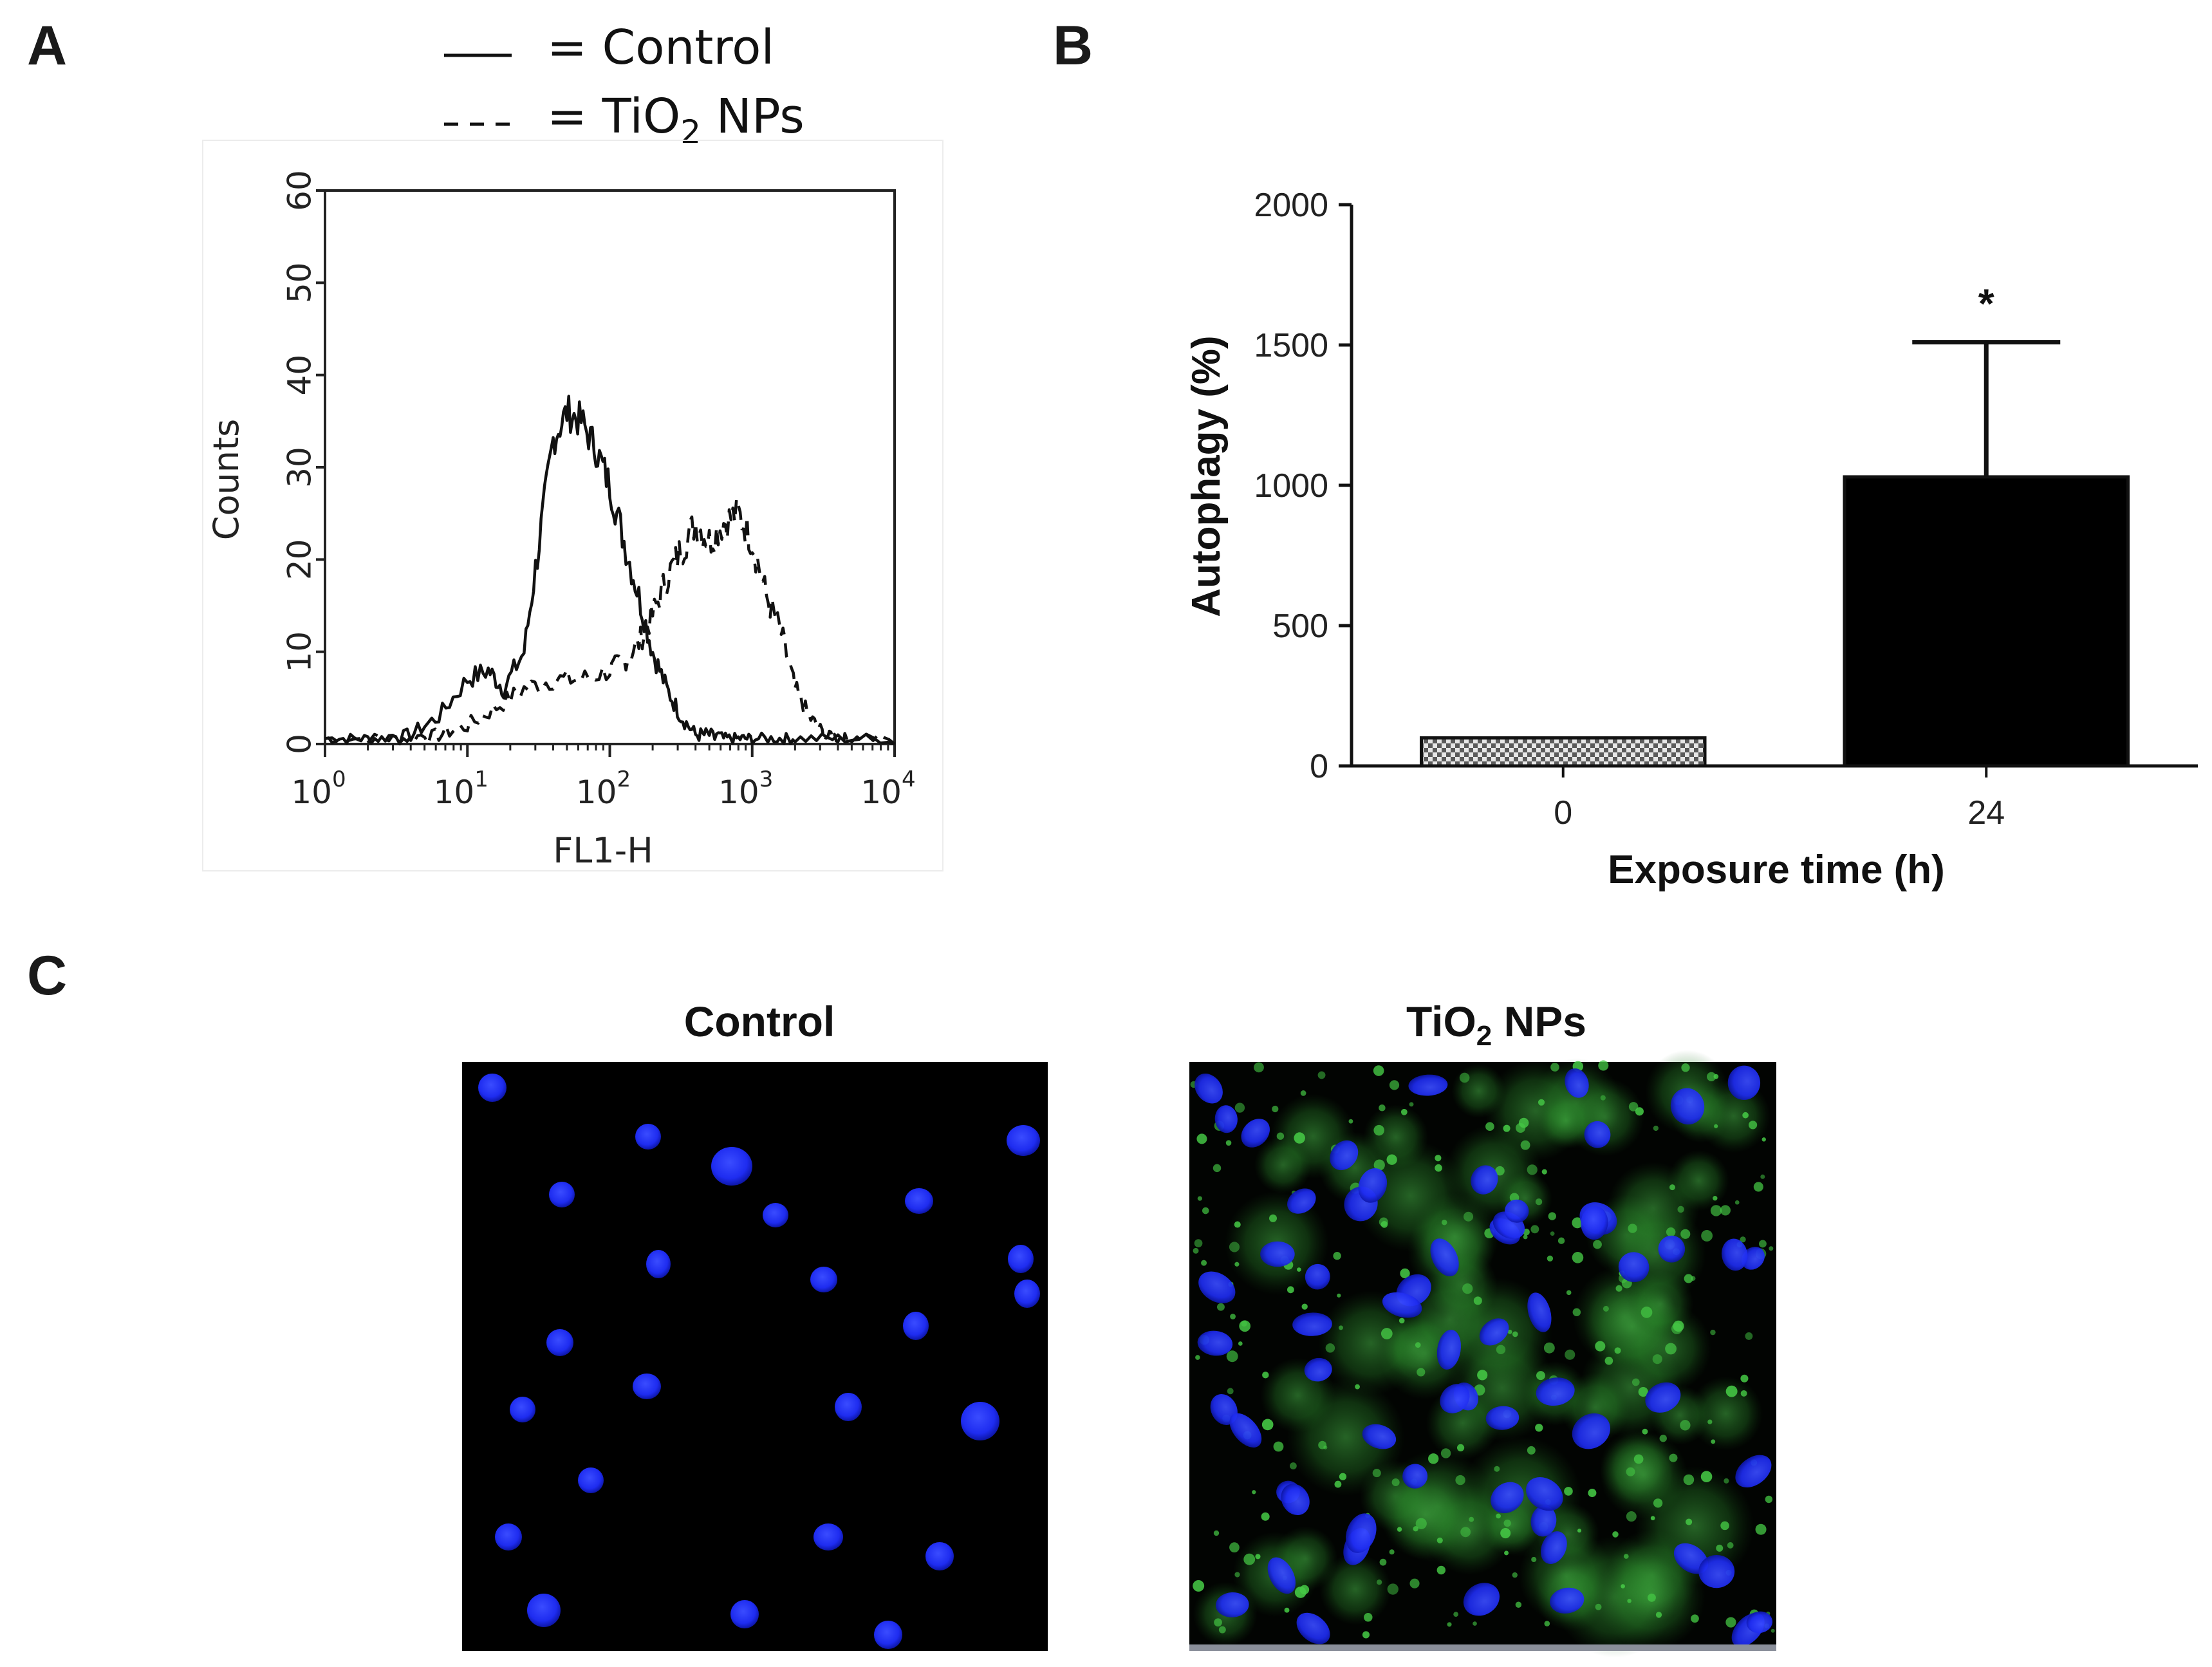 The height and width of the screenshot is (1667, 2212). What do you see at coordinates (675, 120) in the screenshot?
I see `legend-tio2-label: = TiO2 NPs` at bounding box center [675, 120].